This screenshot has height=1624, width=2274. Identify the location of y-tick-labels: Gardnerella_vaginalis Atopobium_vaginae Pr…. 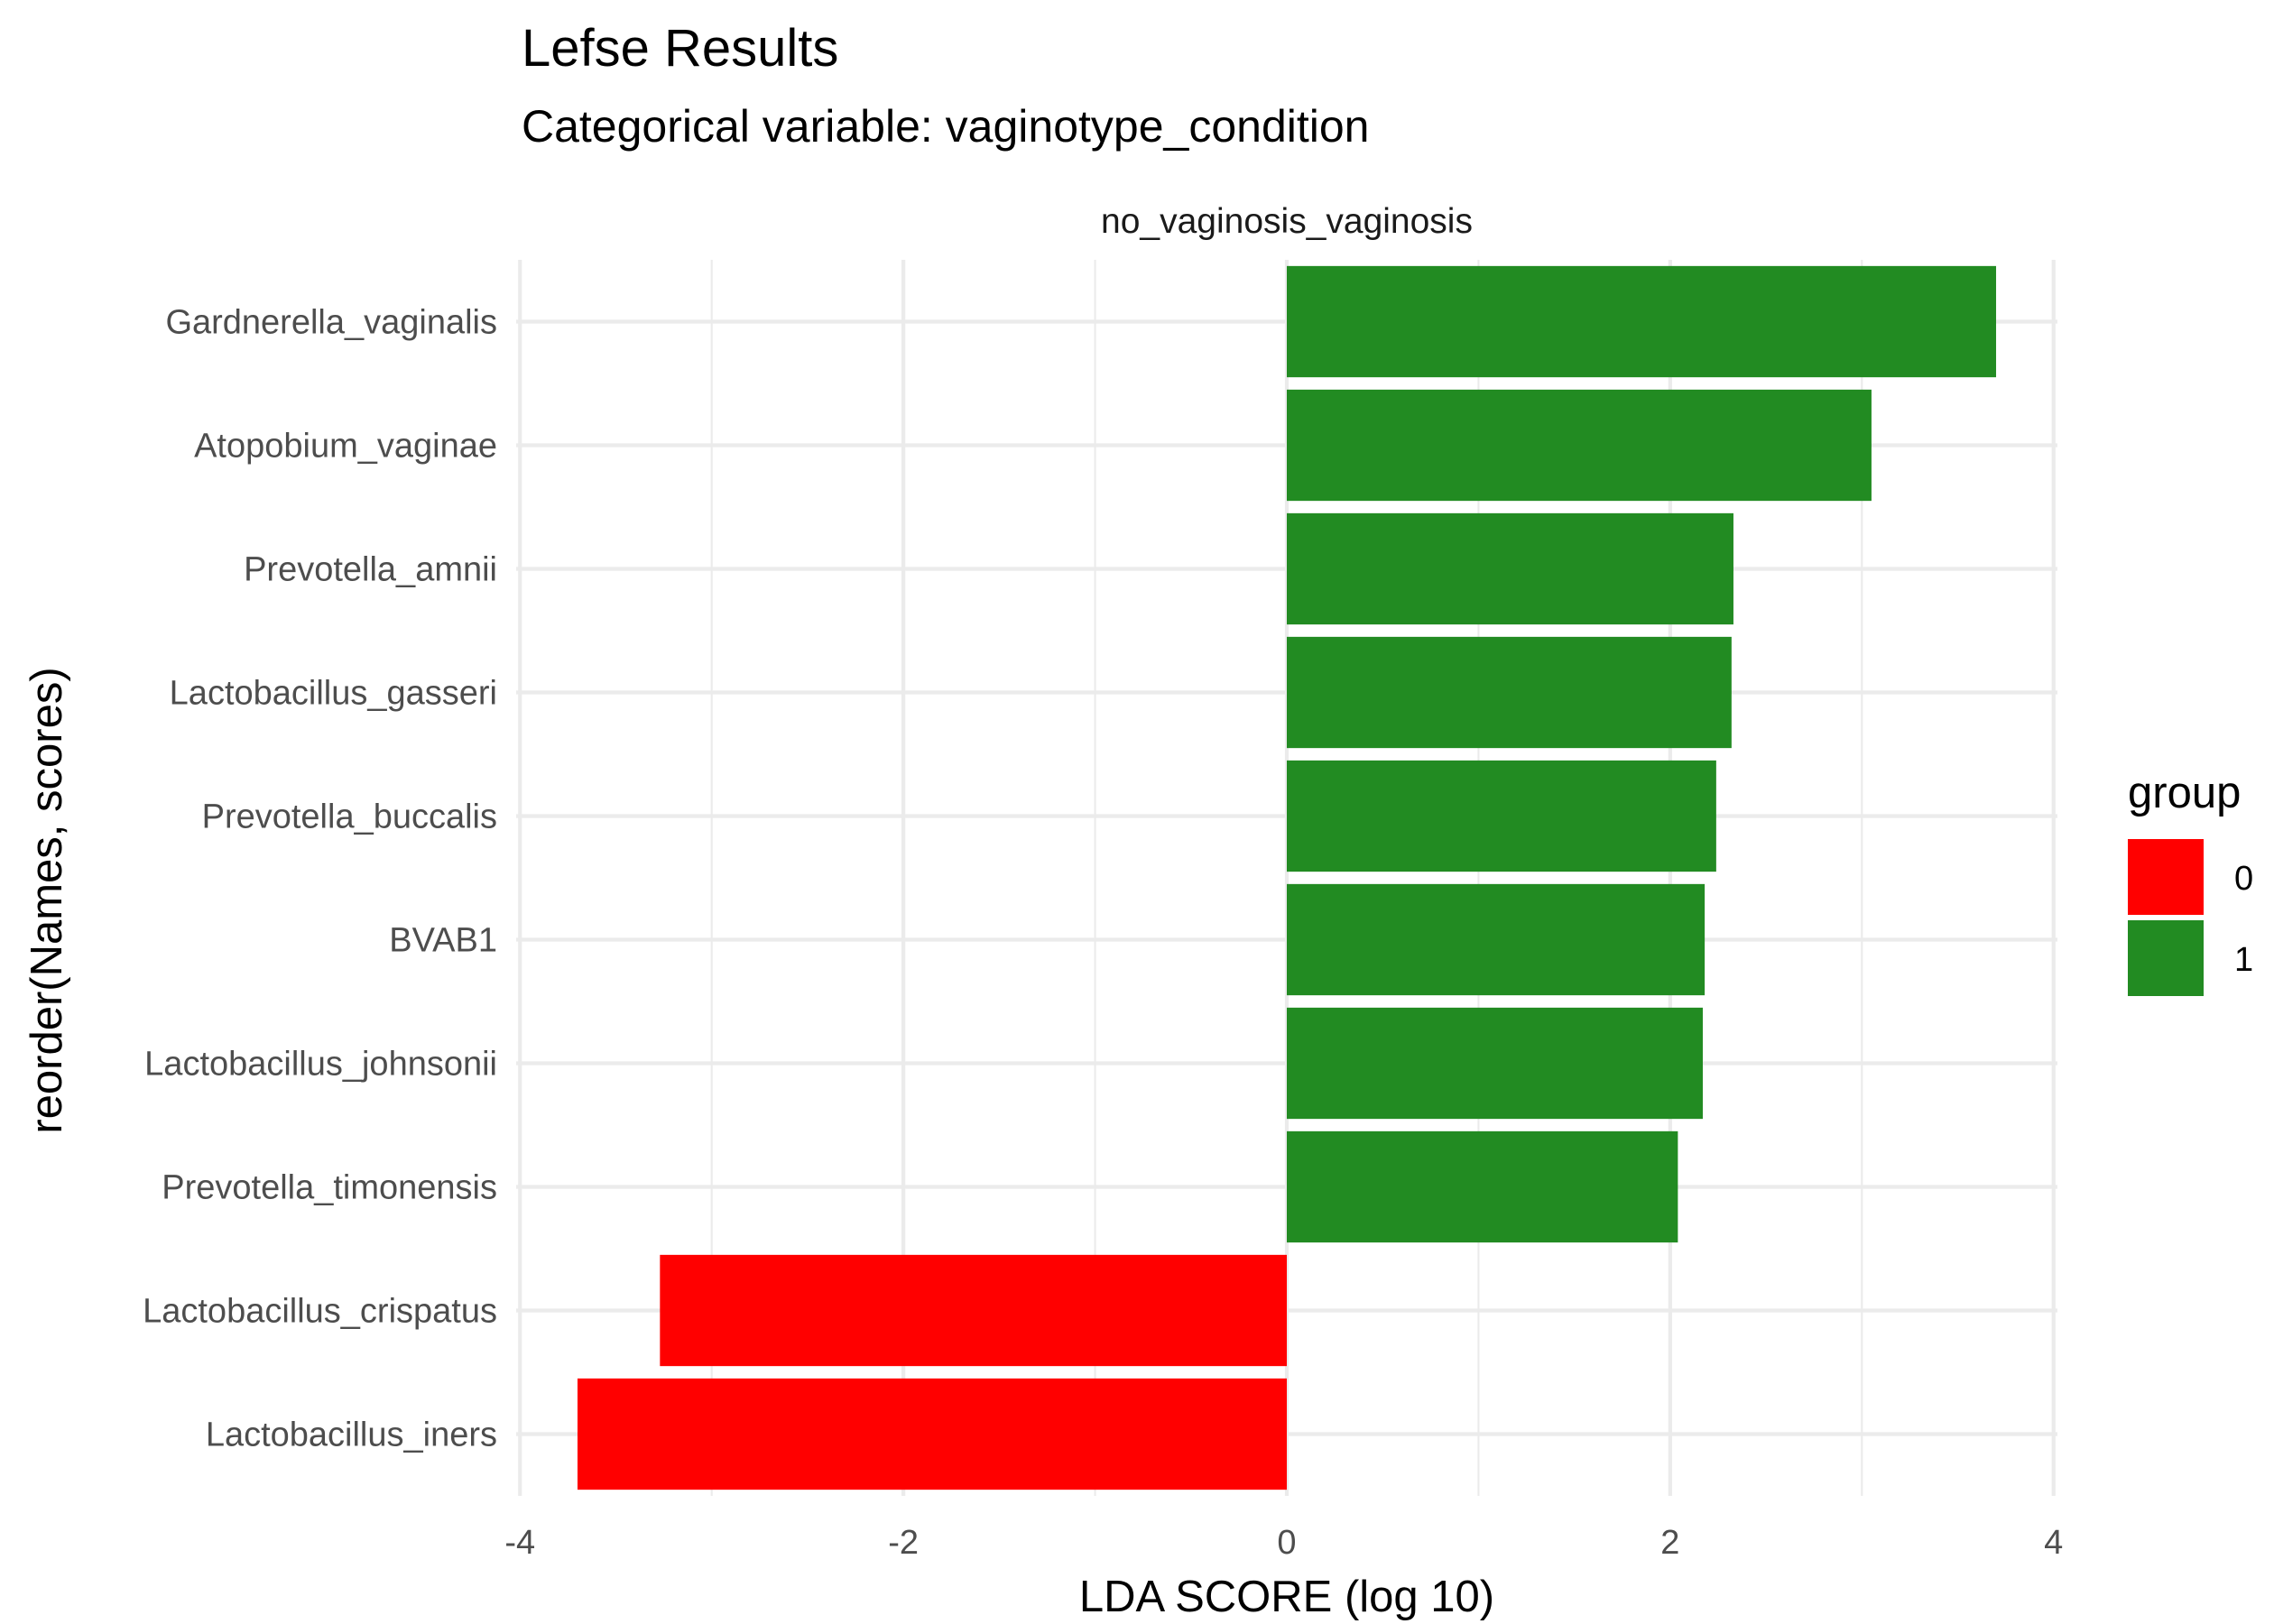
(320, 879).